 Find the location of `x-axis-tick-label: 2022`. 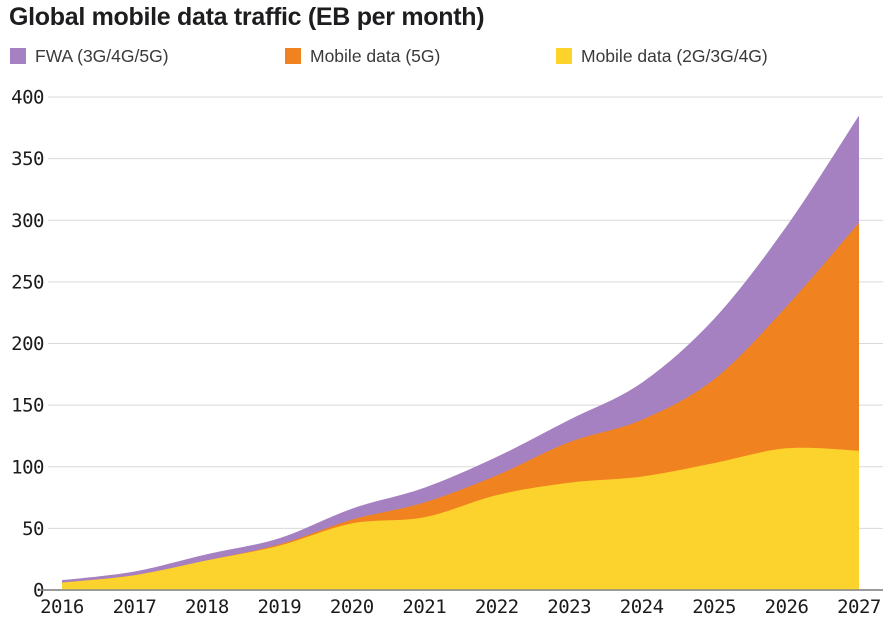

x-axis-tick-label: 2022 is located at coordinates (497, 607).